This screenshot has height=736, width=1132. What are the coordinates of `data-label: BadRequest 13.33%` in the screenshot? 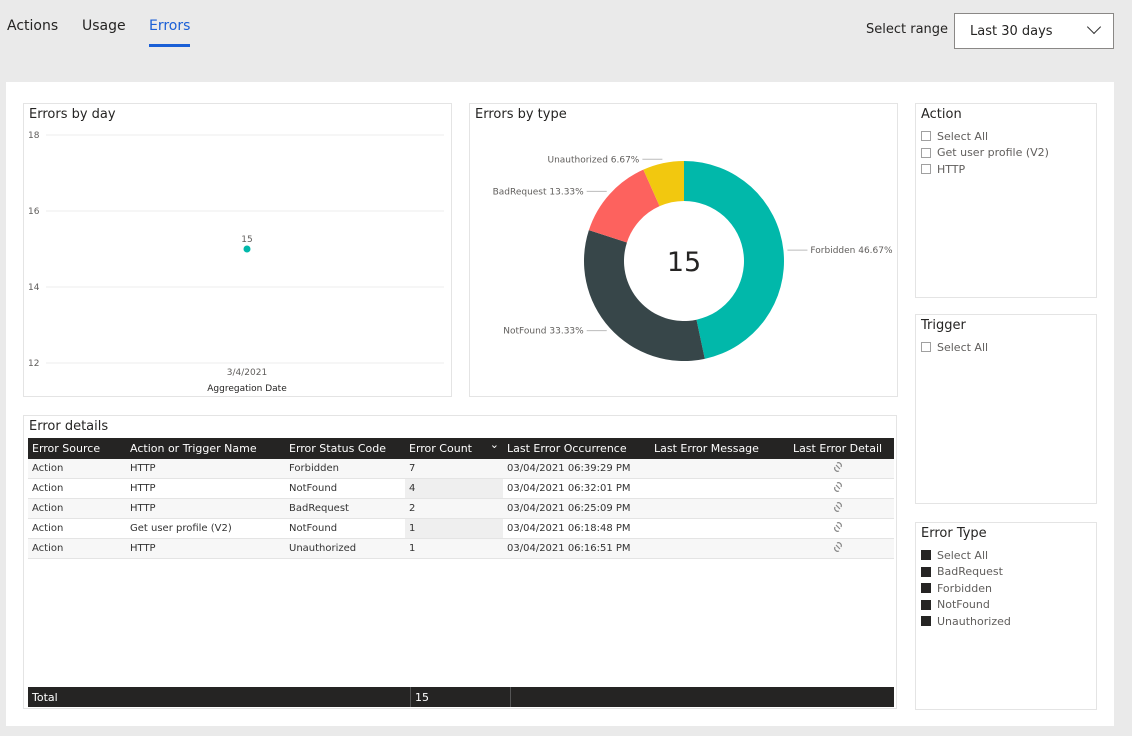 It's located at (539, 192).